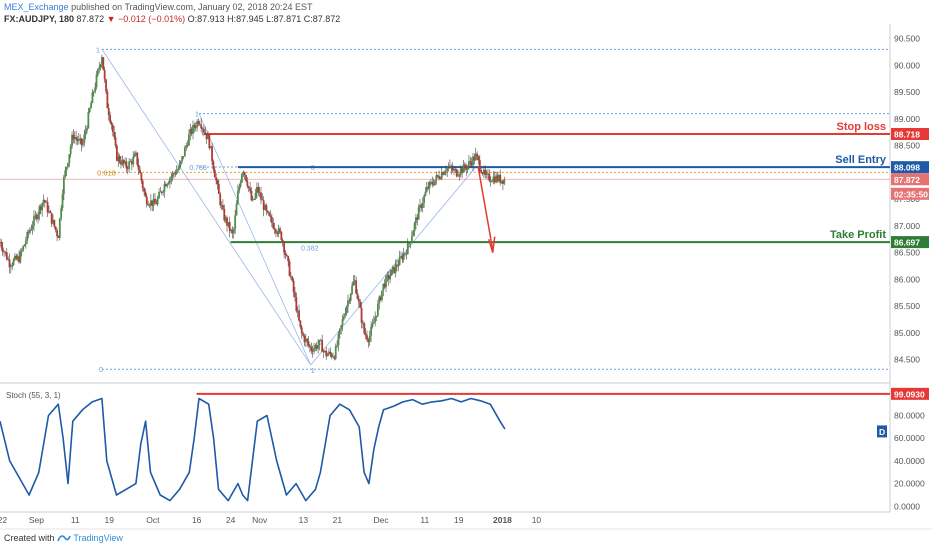 The height and width of the screenshot is (550, 932). What do you see at coordinates (39, 19) in the screenshot?
I see `symbol-name: FX:AUDJPY, 180` at bounding box center [39, 19].